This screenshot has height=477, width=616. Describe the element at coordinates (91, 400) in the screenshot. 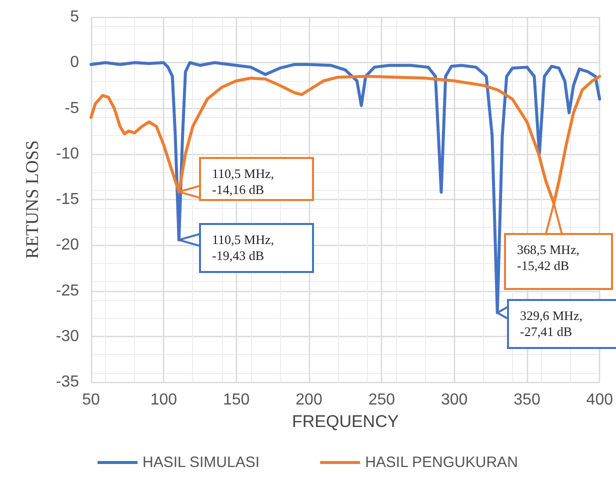

I see `x-tick-label: 50` at that location.